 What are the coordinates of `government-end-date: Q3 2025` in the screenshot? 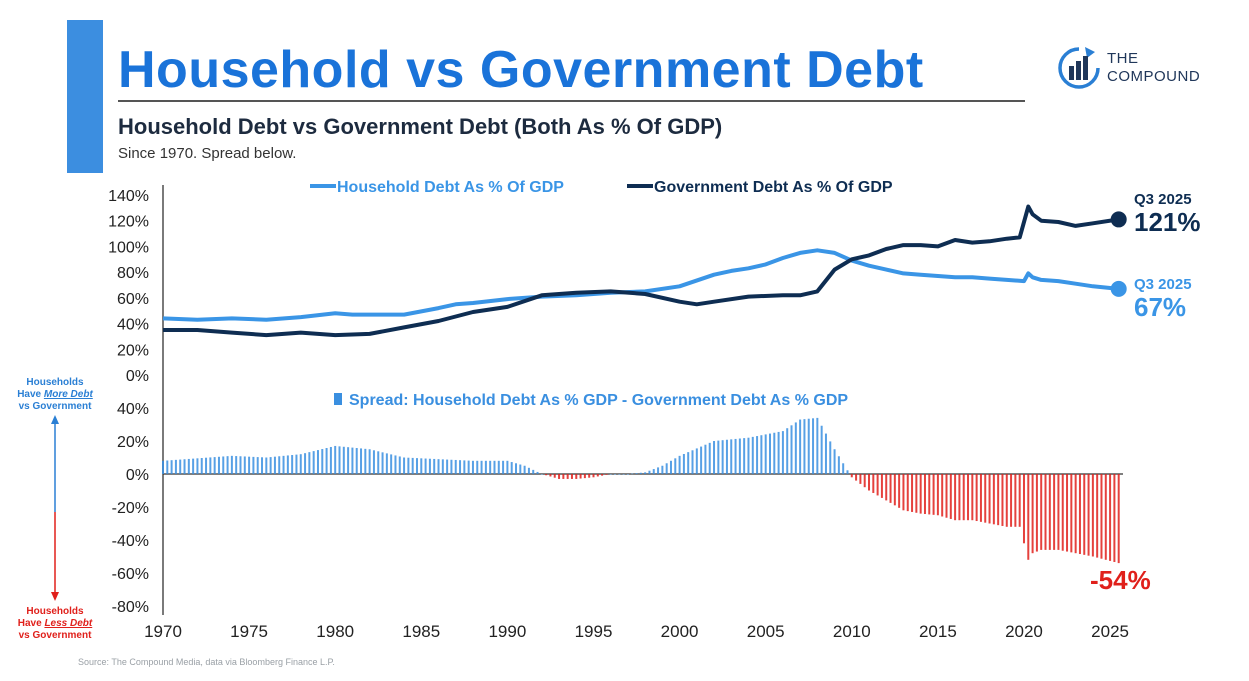 It's located at (1163, 199).